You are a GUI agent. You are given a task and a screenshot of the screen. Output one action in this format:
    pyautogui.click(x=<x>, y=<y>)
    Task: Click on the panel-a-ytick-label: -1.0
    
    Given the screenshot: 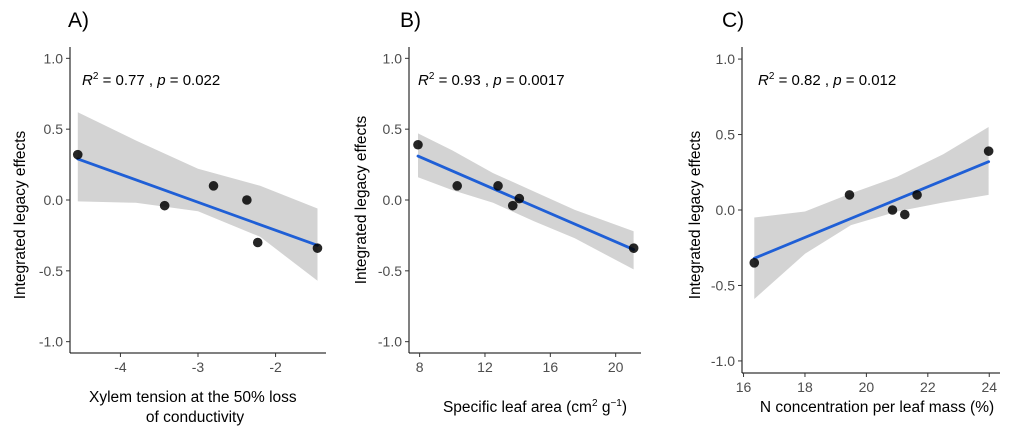 What is the action you would take?
    pyautogui.click(x=51, y=342)
    